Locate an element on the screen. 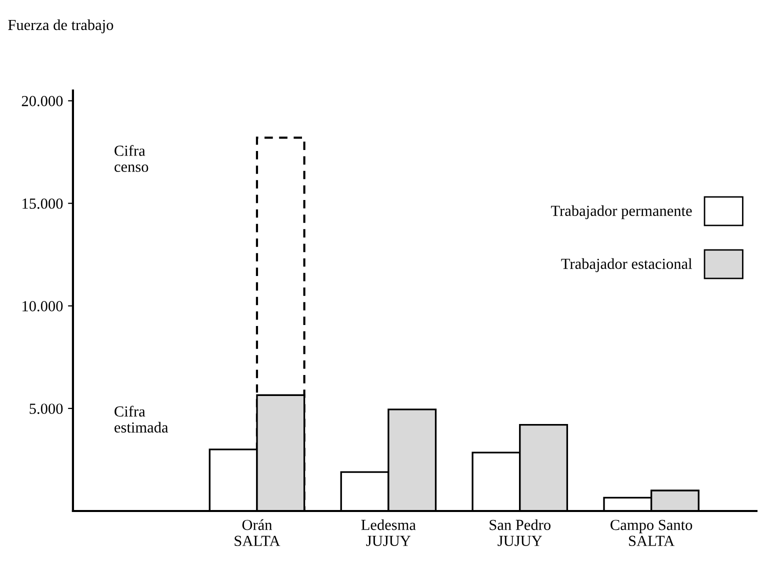  text: Cifra estimada is located at coordinates (141, 419).